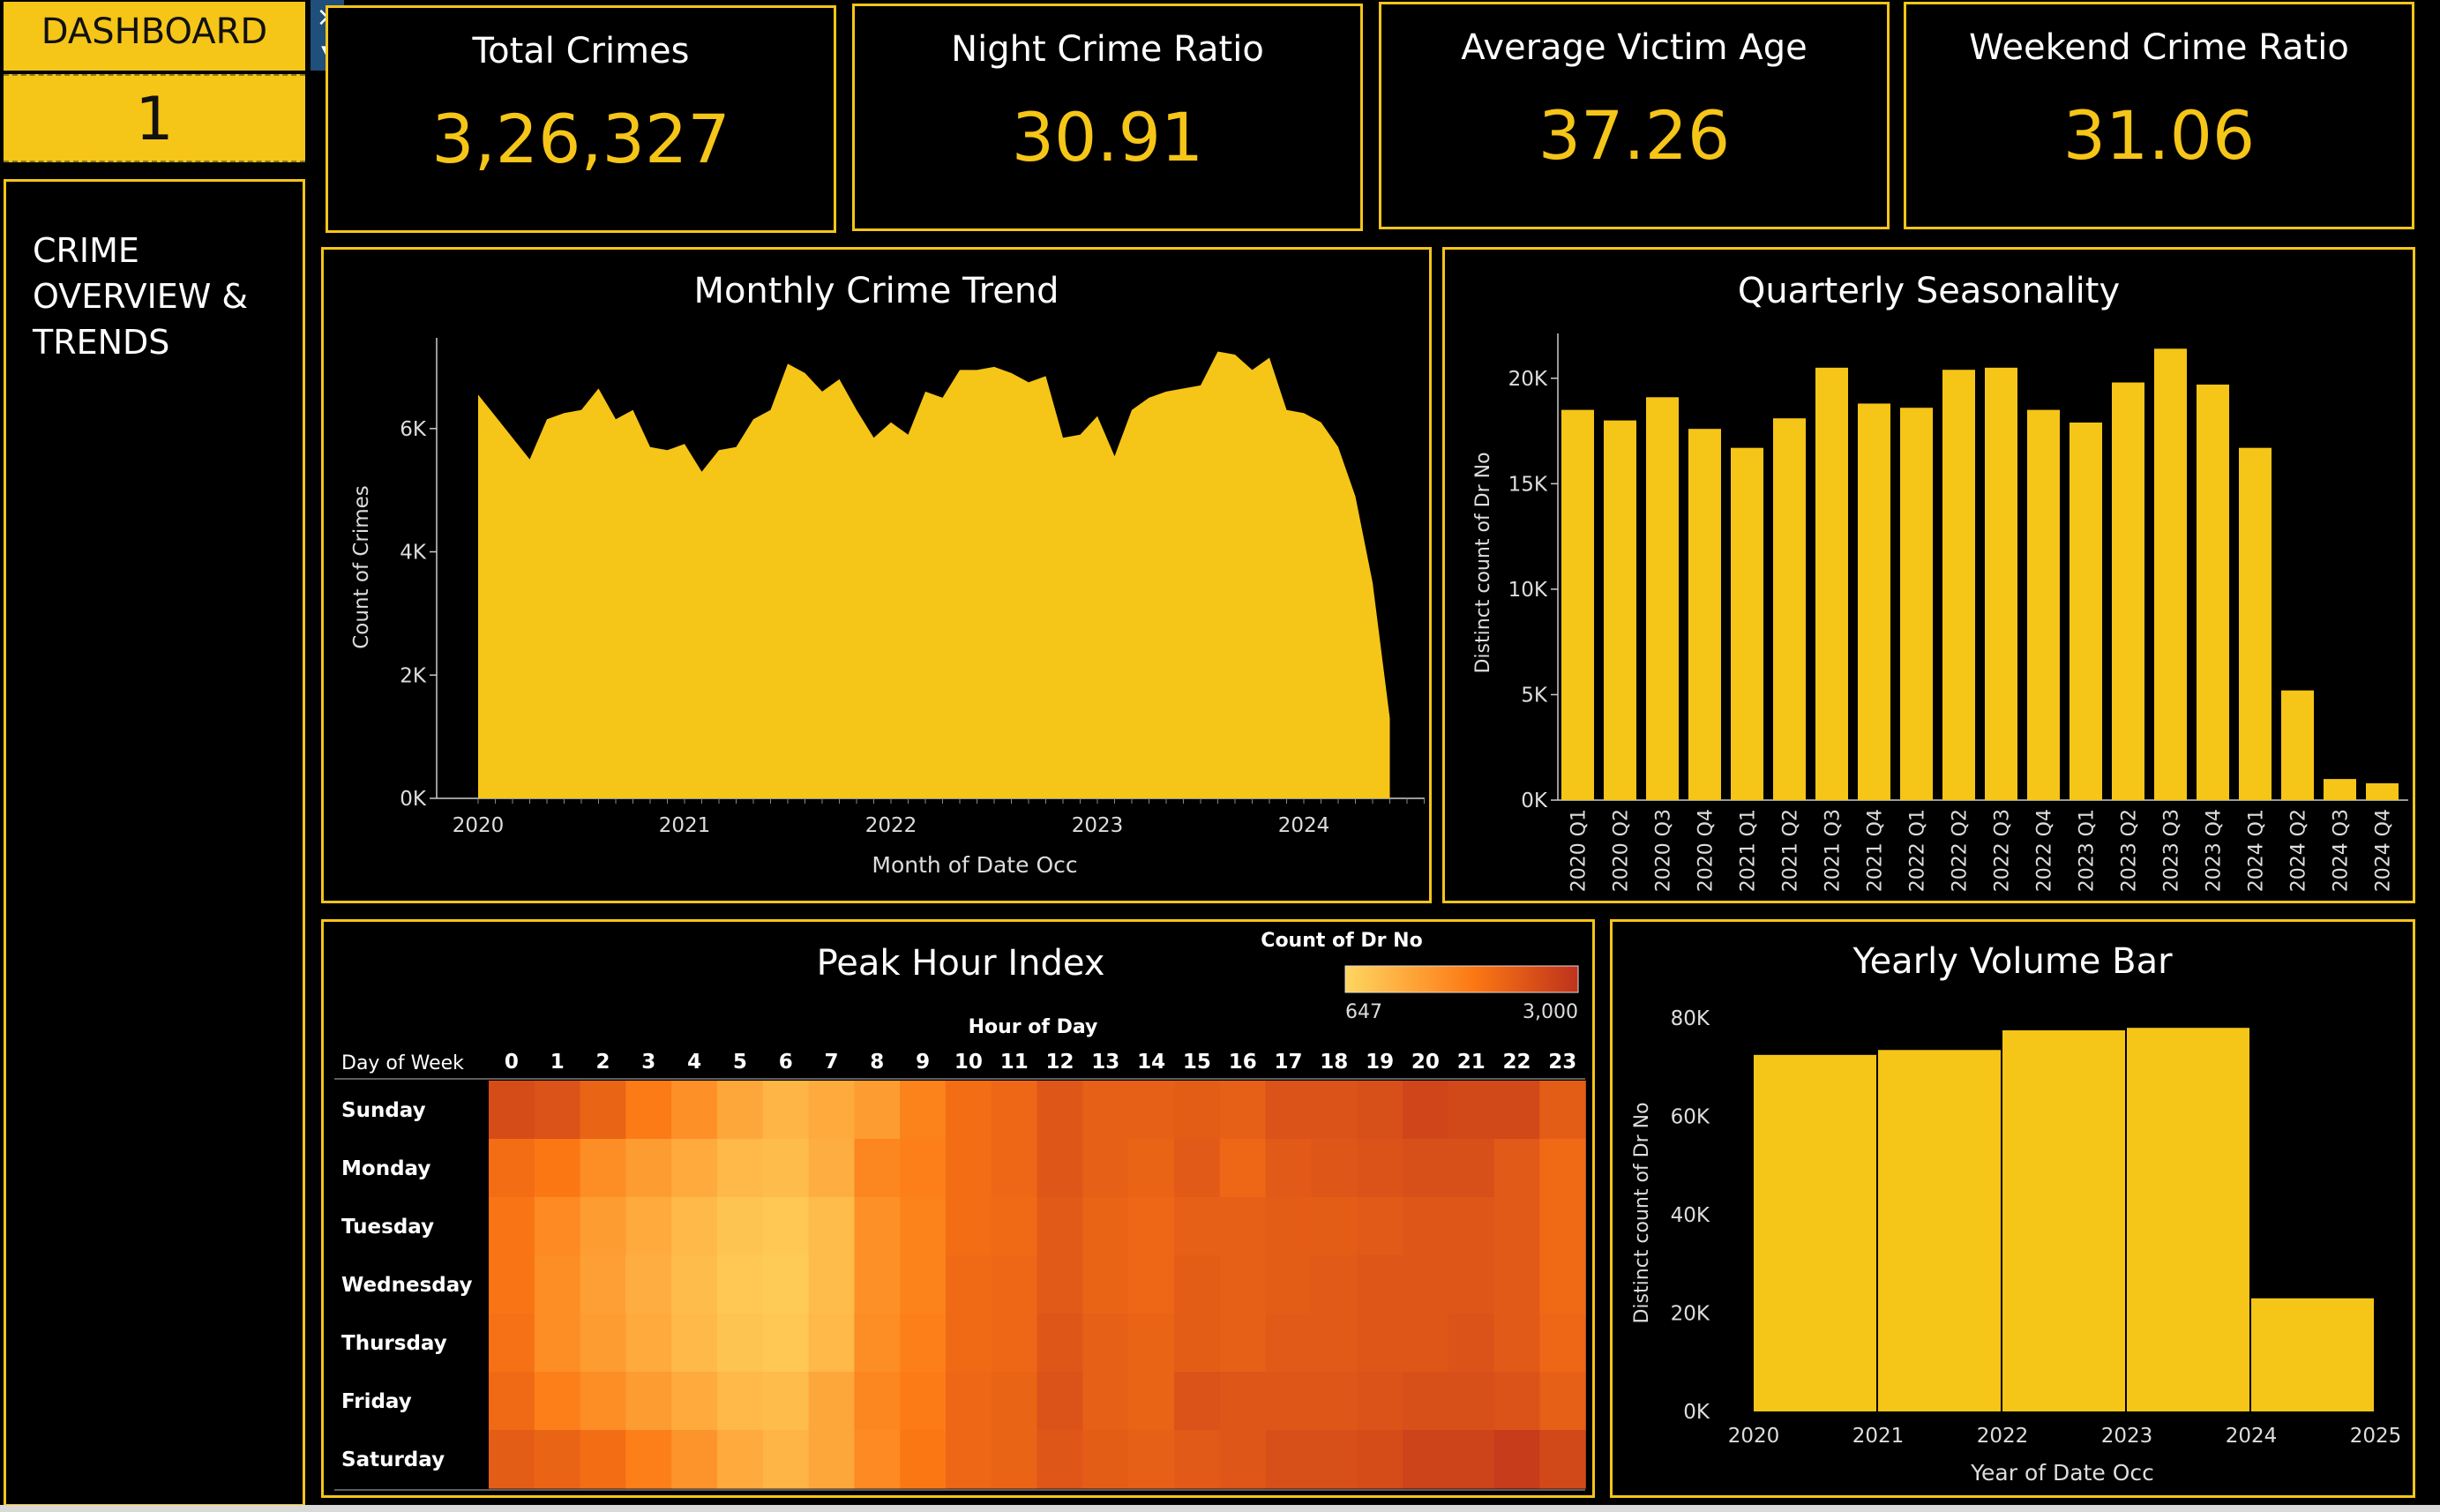  Describe the element at coordinates (1528, 484) in the screenshot. I see `y-tick-label: 15K` at that location.